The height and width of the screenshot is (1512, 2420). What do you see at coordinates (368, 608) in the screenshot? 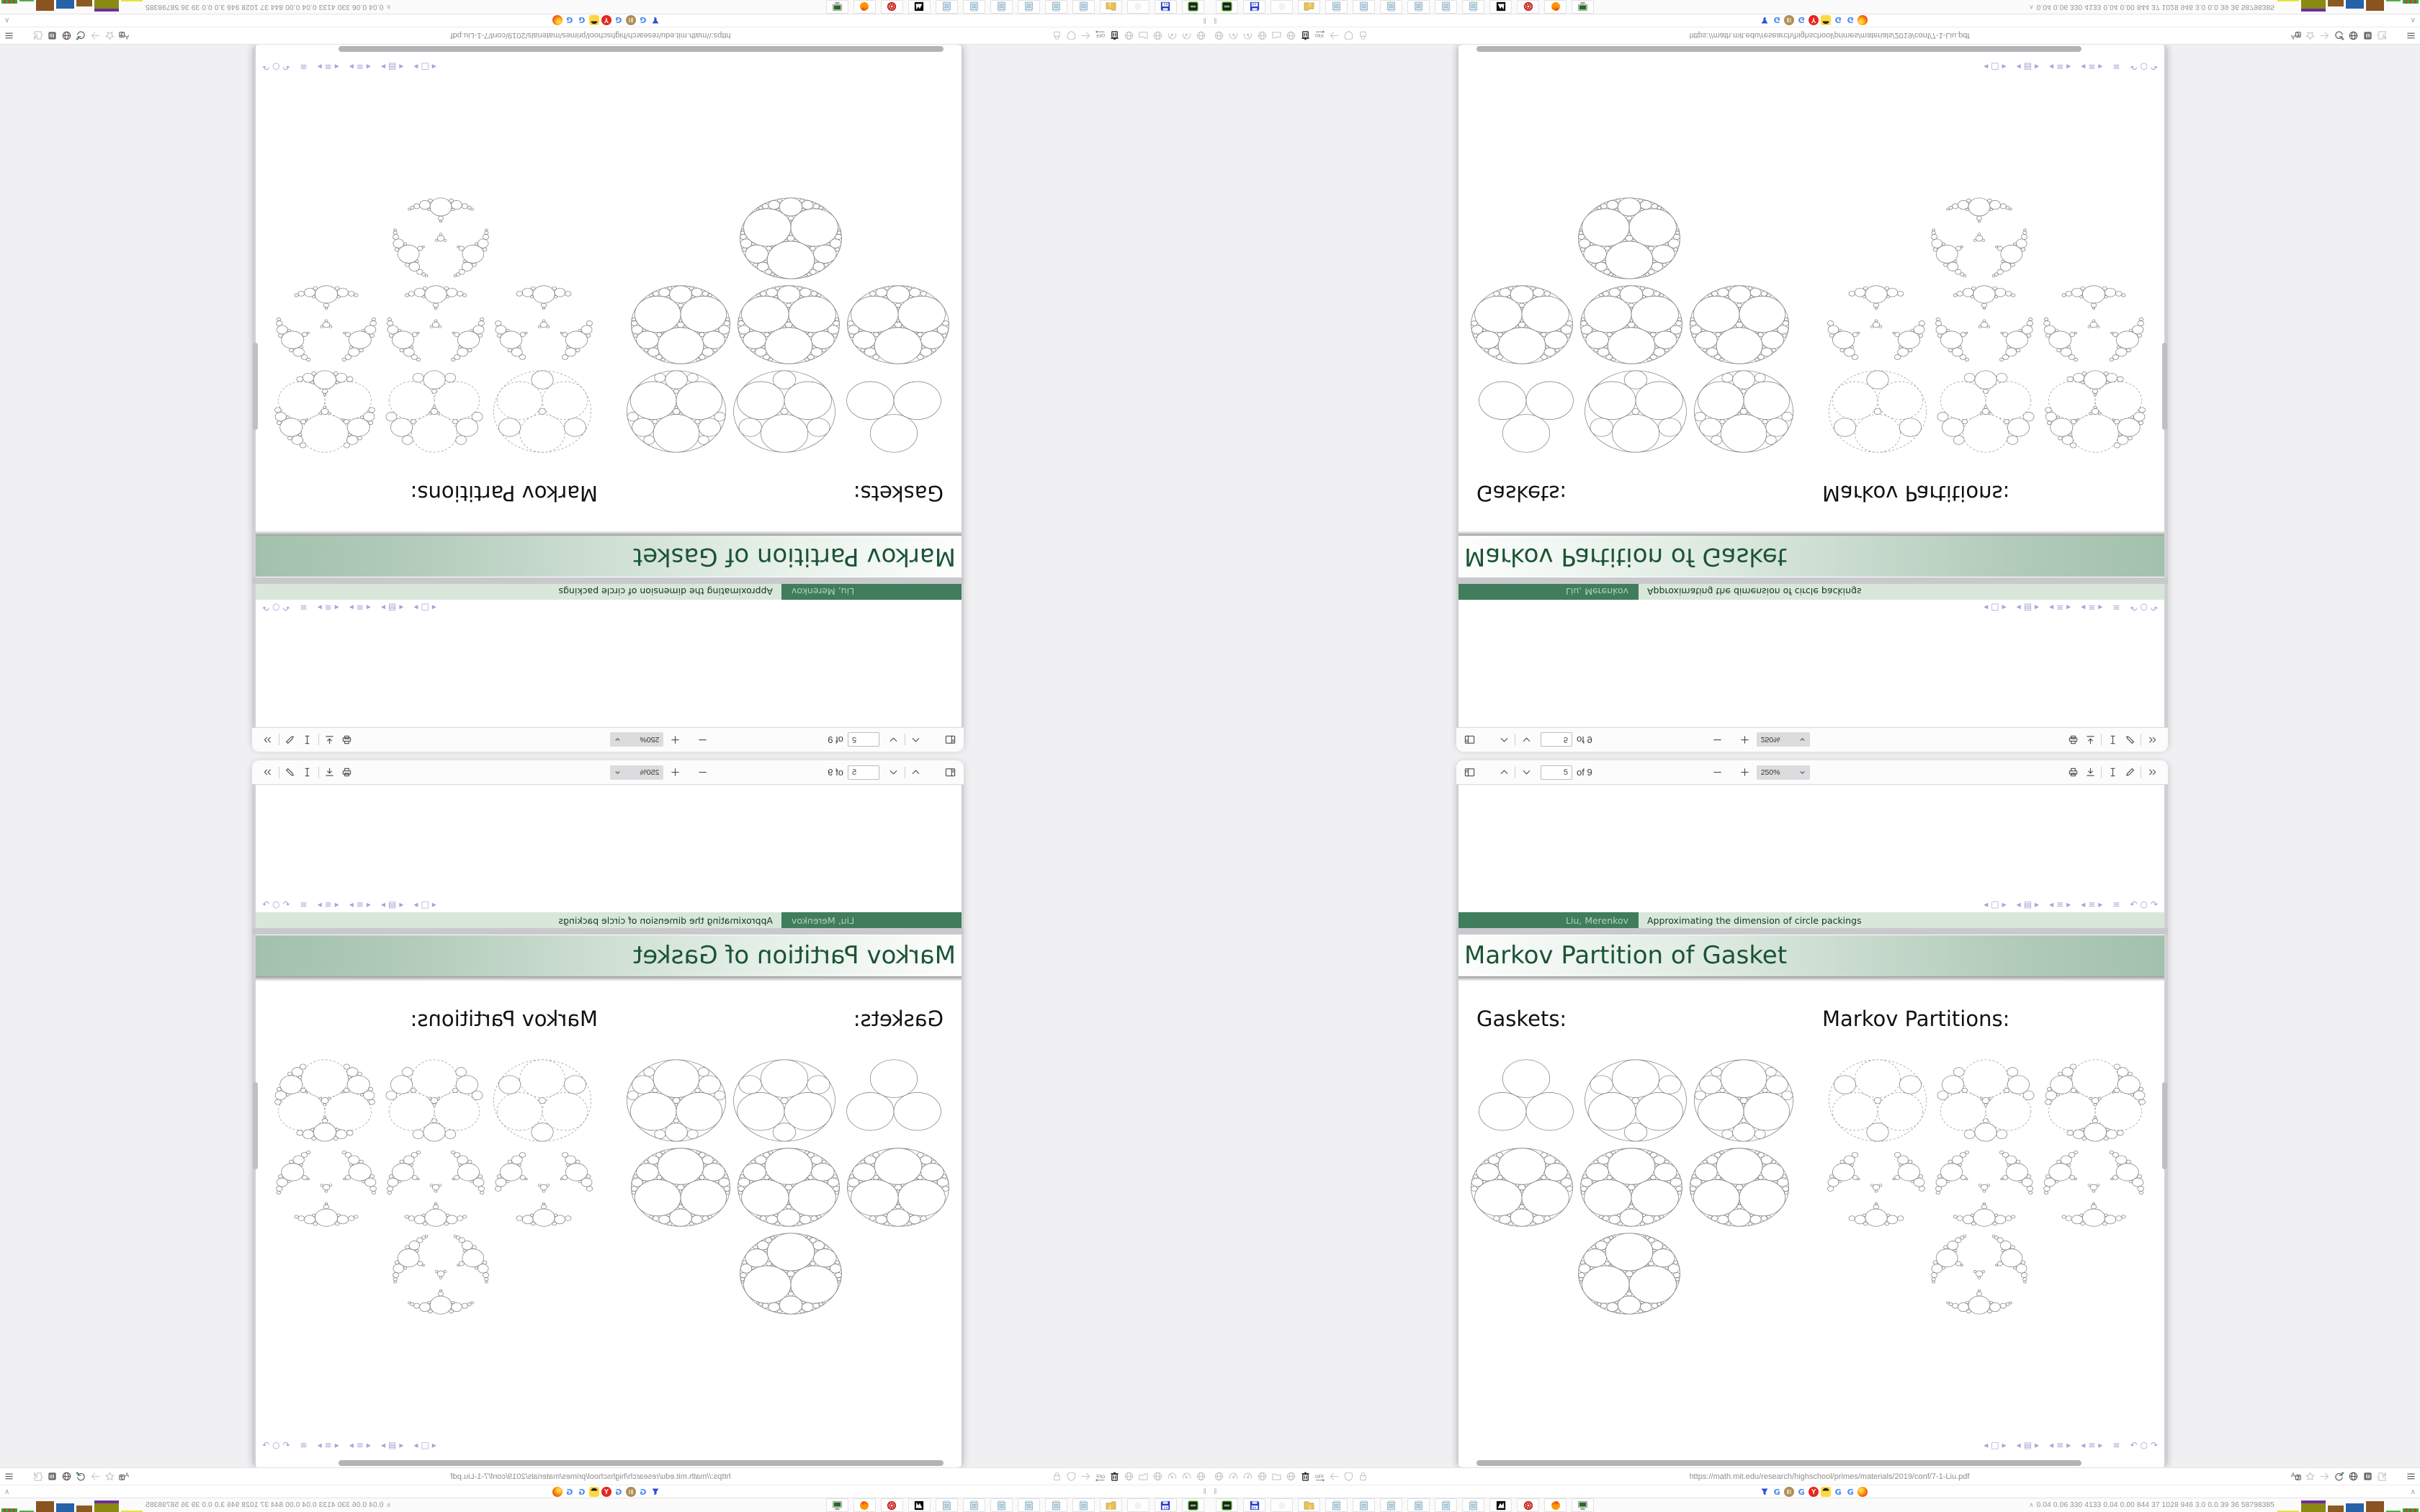
I see `beamer-prev-section-icon: ◂` at bounding box center [368, 608].